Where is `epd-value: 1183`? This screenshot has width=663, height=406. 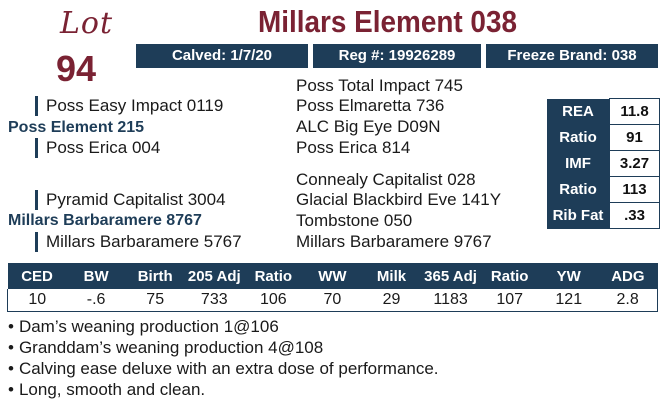
epd-value: 1183 is located at coordinates (451, 300).